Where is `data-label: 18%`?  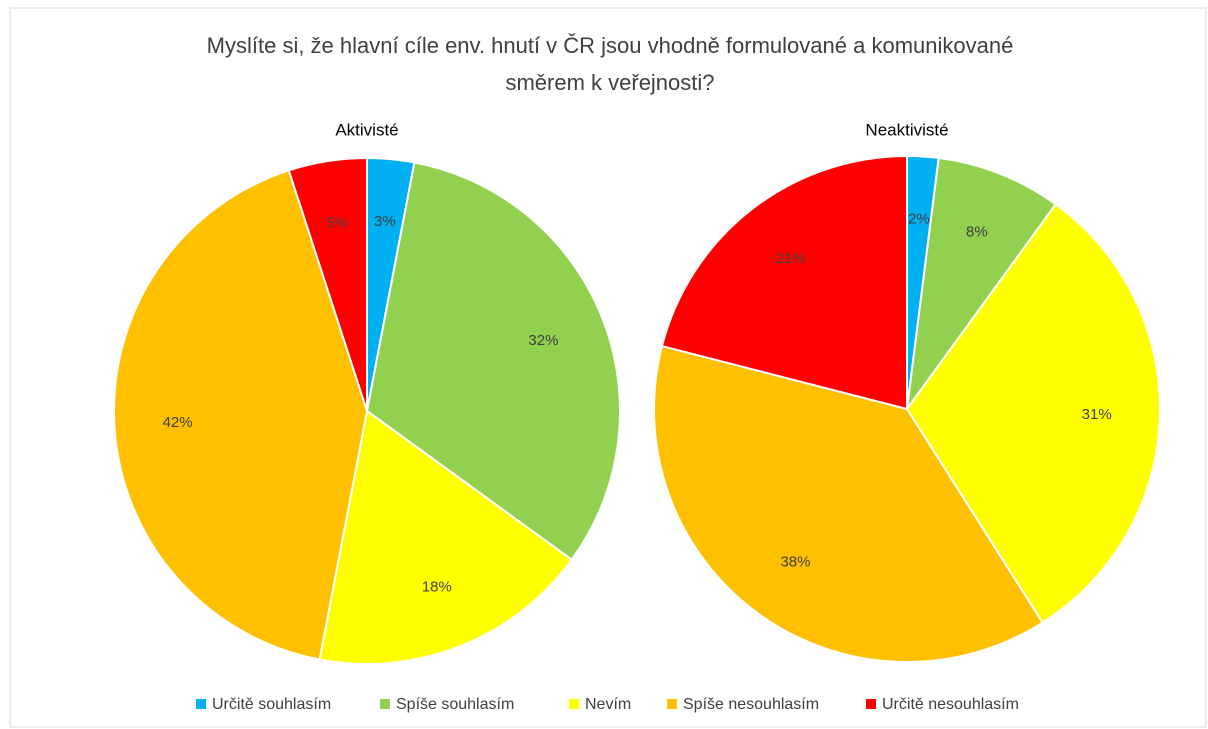 data-label: 18% is located at coordinates (437, 586).